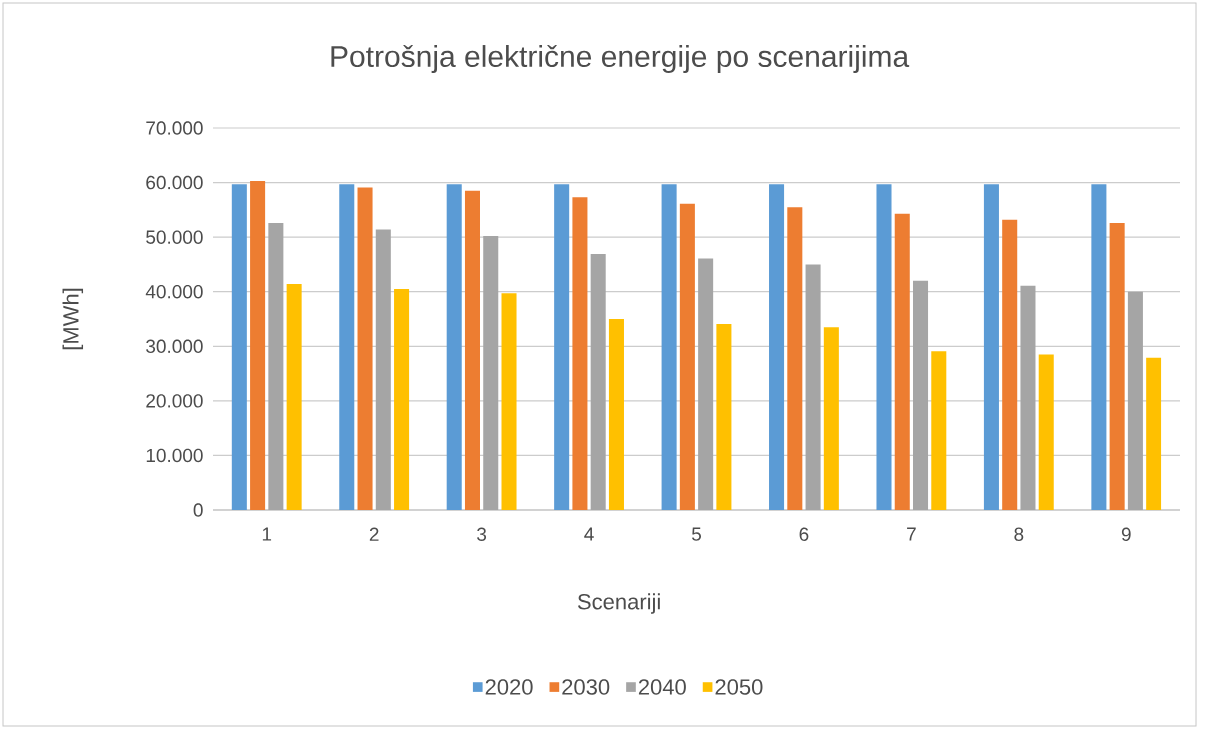 This screenshot has width=1206, height=729. What do you see at coordinates (911, 534) in the screenshot?
I see `x-tick-label: 7` at bounding box center [911, 534].